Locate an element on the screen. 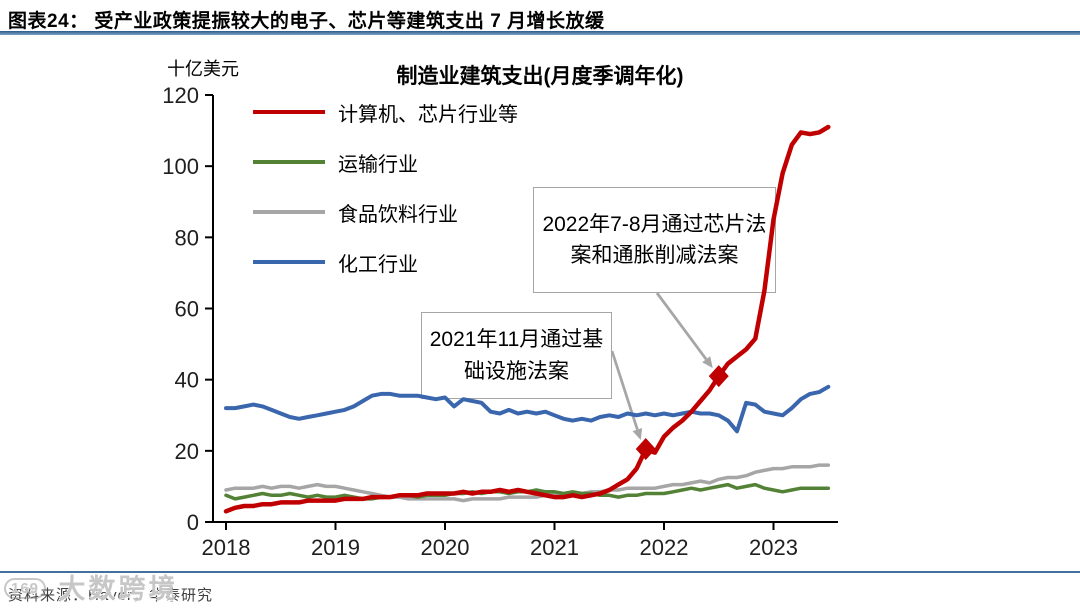  leader-line-chips-act-arrowhead is located at coordinates (707, 362).